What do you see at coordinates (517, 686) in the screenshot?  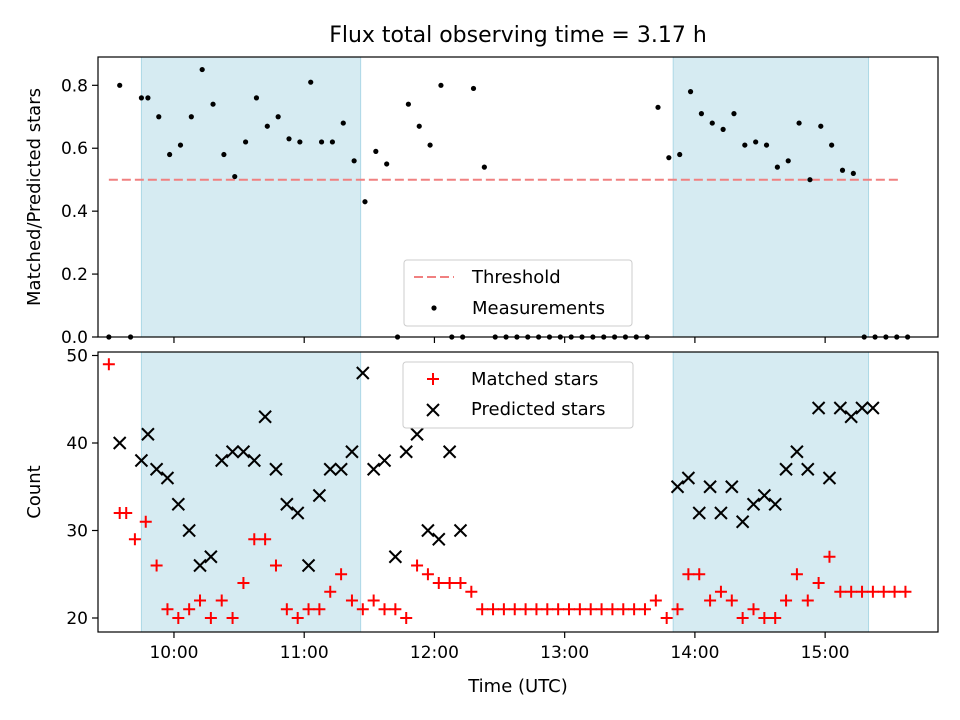 I see `x-axis-label: Time (UTC)` at bounding box center [517, 686].